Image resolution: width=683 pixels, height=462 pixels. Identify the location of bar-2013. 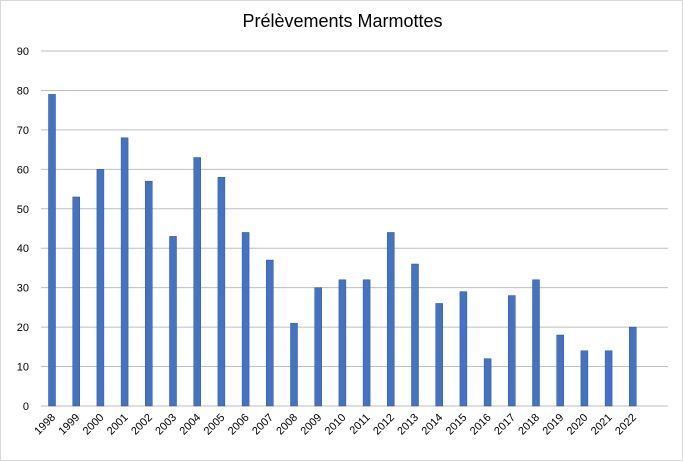
(415, 335).